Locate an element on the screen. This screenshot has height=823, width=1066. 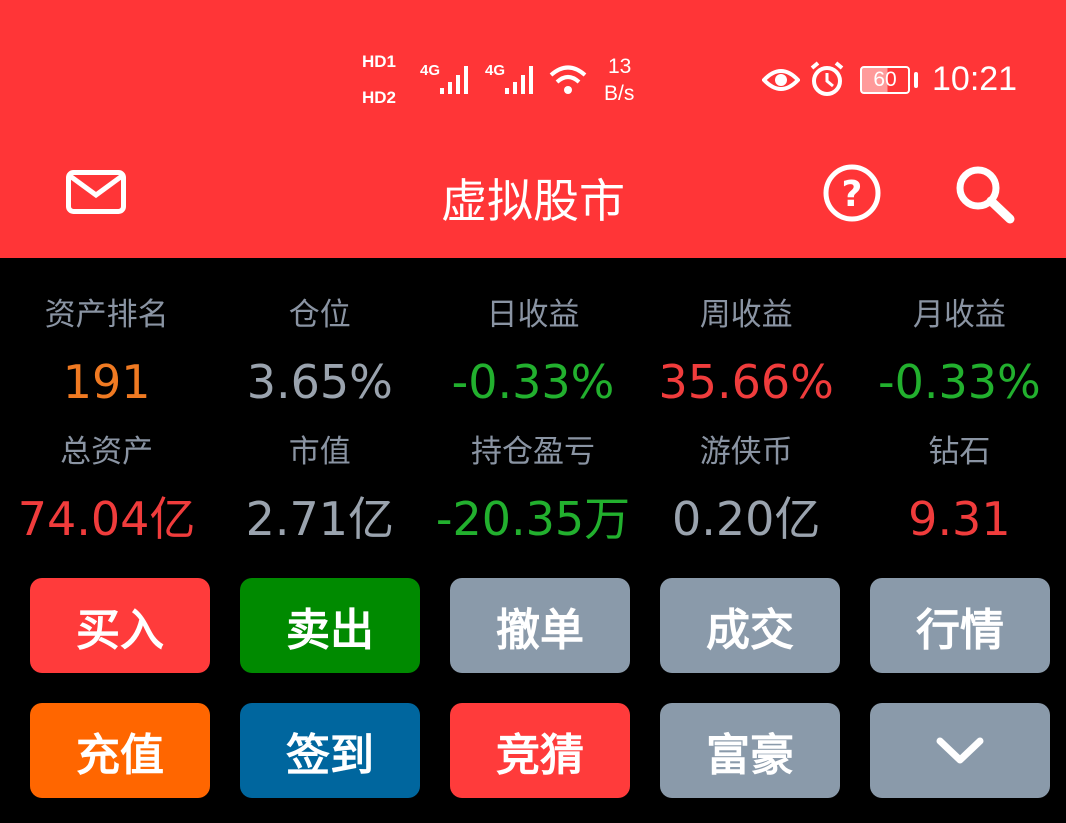
mail-icon is located at coordinates (96, 192).